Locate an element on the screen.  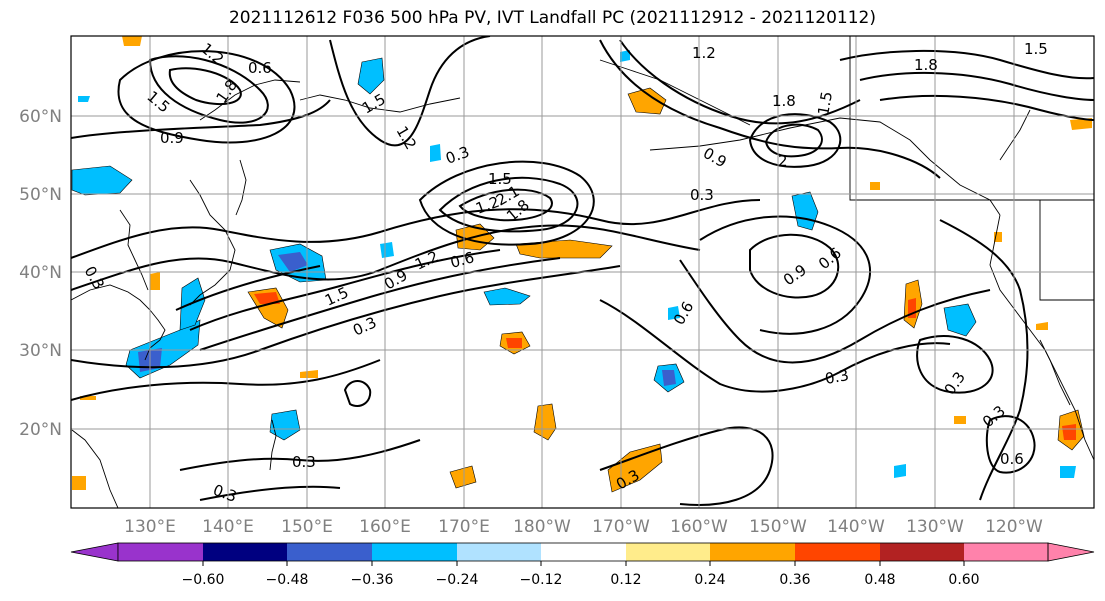
colorbar-tick-label: 0.36 is located at coordinates (794, 580).